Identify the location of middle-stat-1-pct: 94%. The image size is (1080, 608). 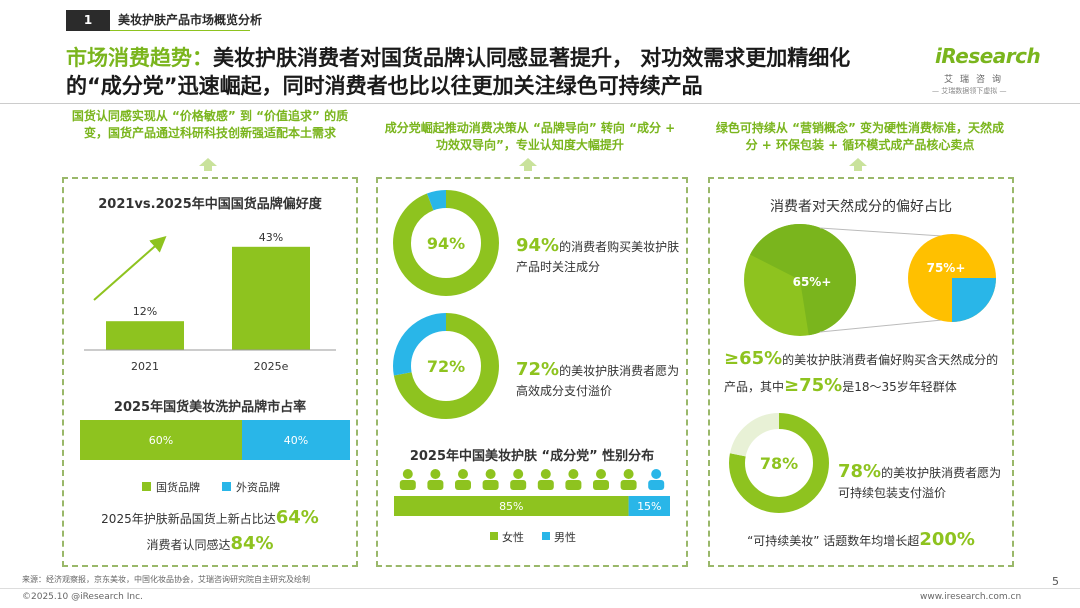
(538, 245).